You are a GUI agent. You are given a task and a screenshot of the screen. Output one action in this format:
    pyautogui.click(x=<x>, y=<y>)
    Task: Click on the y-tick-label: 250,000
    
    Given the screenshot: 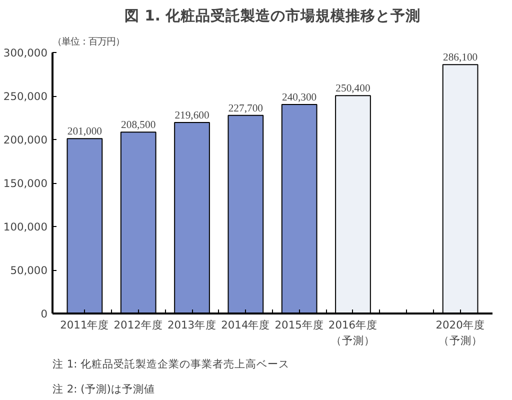 What is the action you would take?
    pyautogui.click(x=25, y=96)
    